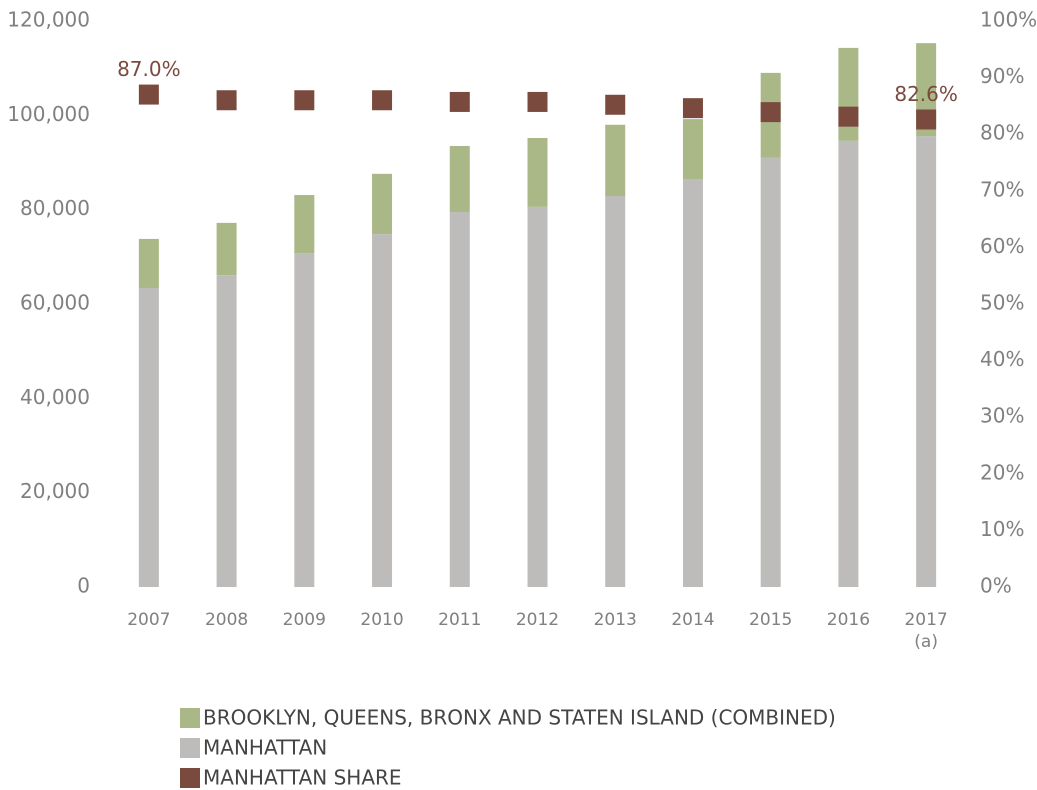  What do you see at coordinates (1002, 303) in the screenshot?
I see `y2-tick-label: 50%` at bounding box center [1002, 303].